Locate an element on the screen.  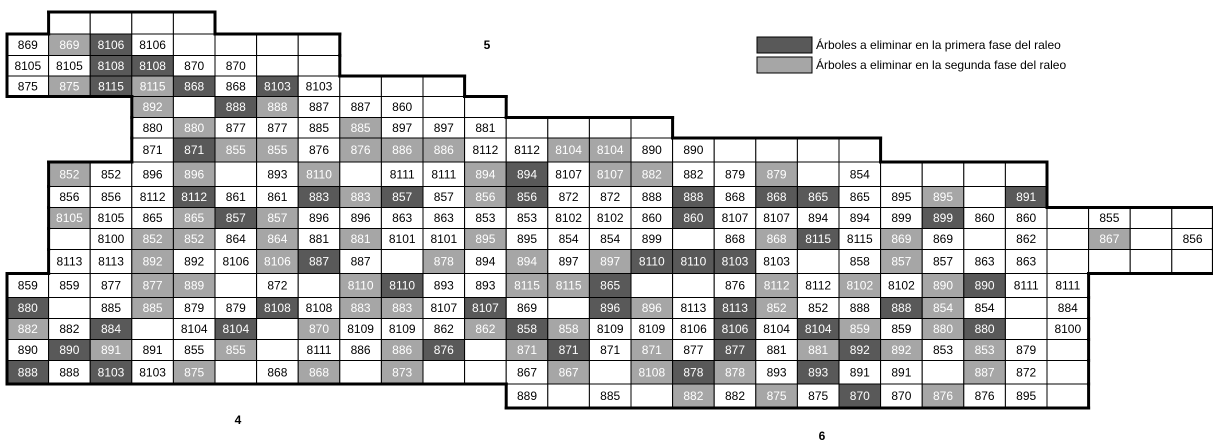
cell-text: 883 is located at coordinates (402, 308).